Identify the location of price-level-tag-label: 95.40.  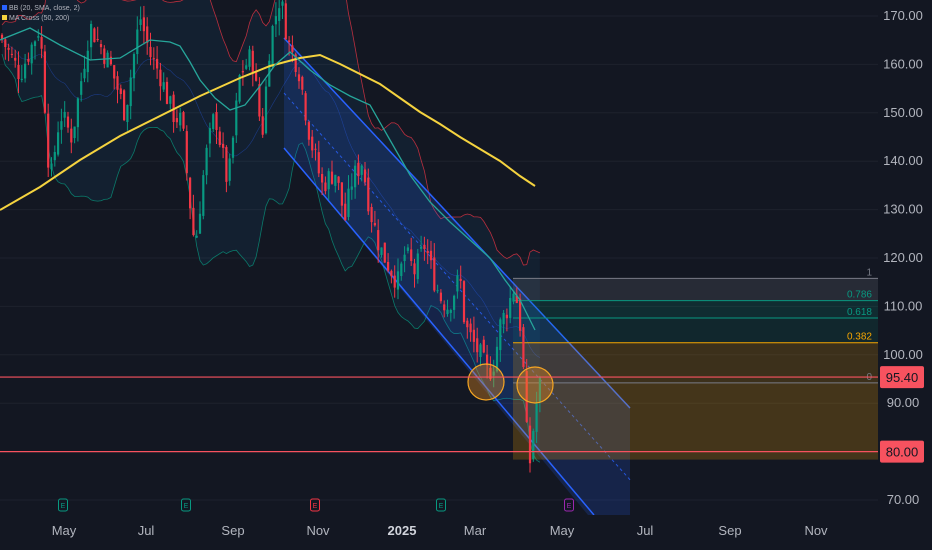
(902, 377).